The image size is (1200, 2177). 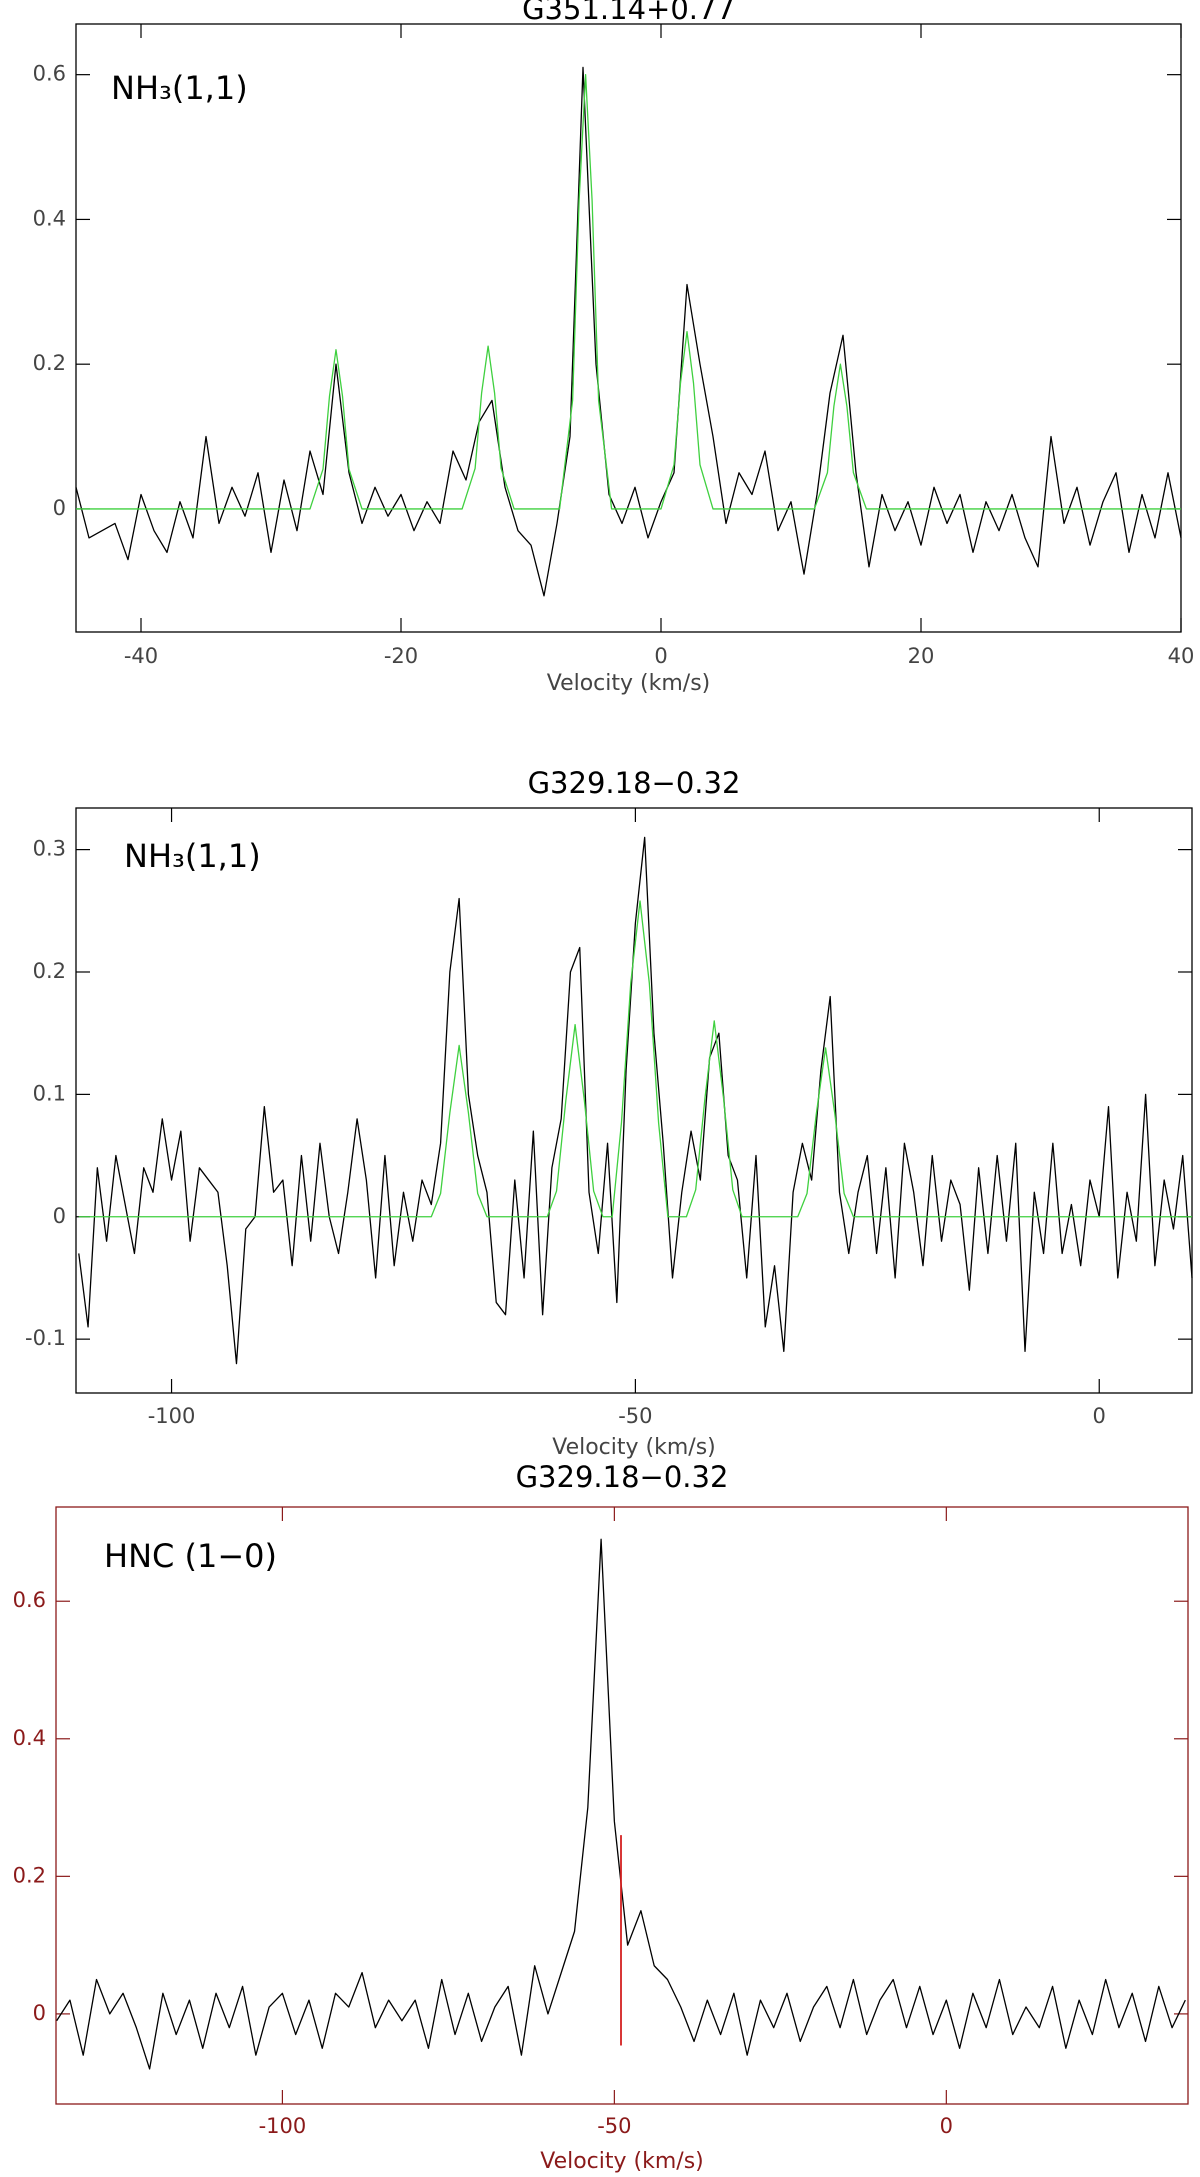 What do you see at coordinates (141, 656) in the screenshot?
I see `x-tick-label: -40` at bounding box center [141, 656].